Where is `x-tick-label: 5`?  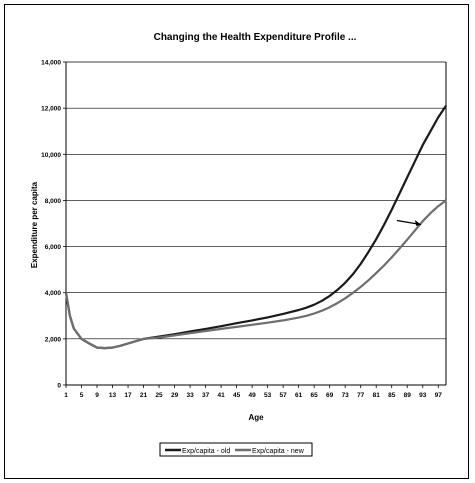 x-tick-label: 5 is located at coordinates (82, 395).